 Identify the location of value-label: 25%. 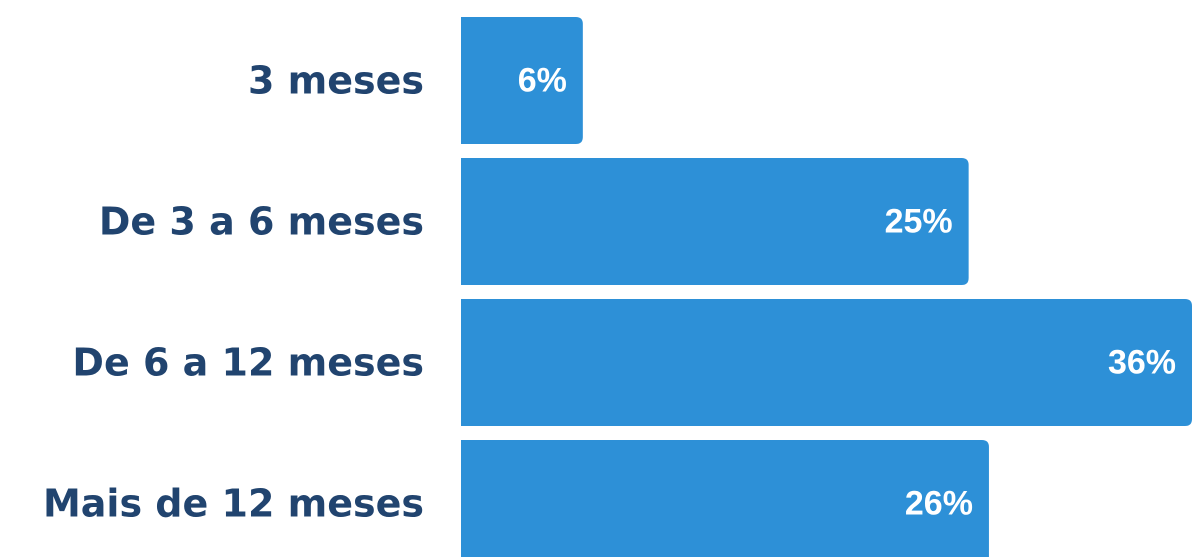
(919, 222).